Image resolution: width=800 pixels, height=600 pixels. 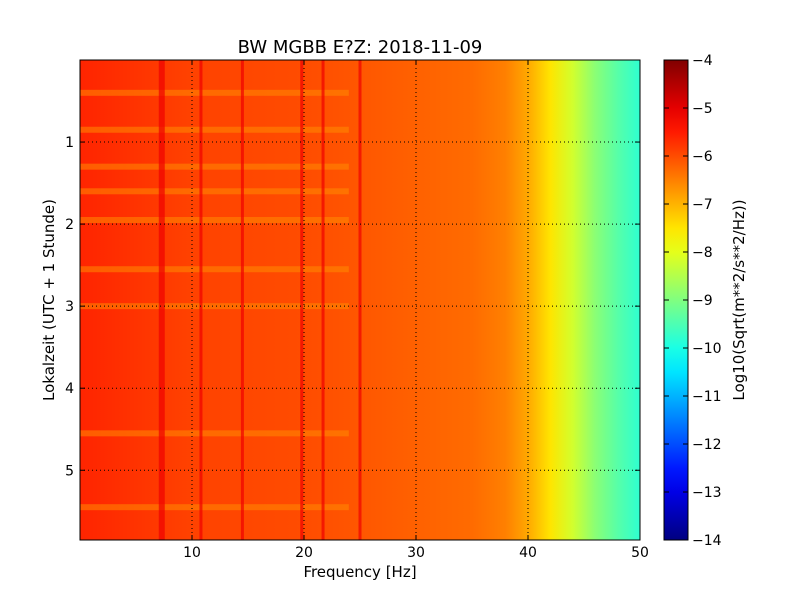 What do you see at coordinates (702, 109) in the screenshot?
I see `colorbar-tick-label: −5` at bounding box center [702, 109].